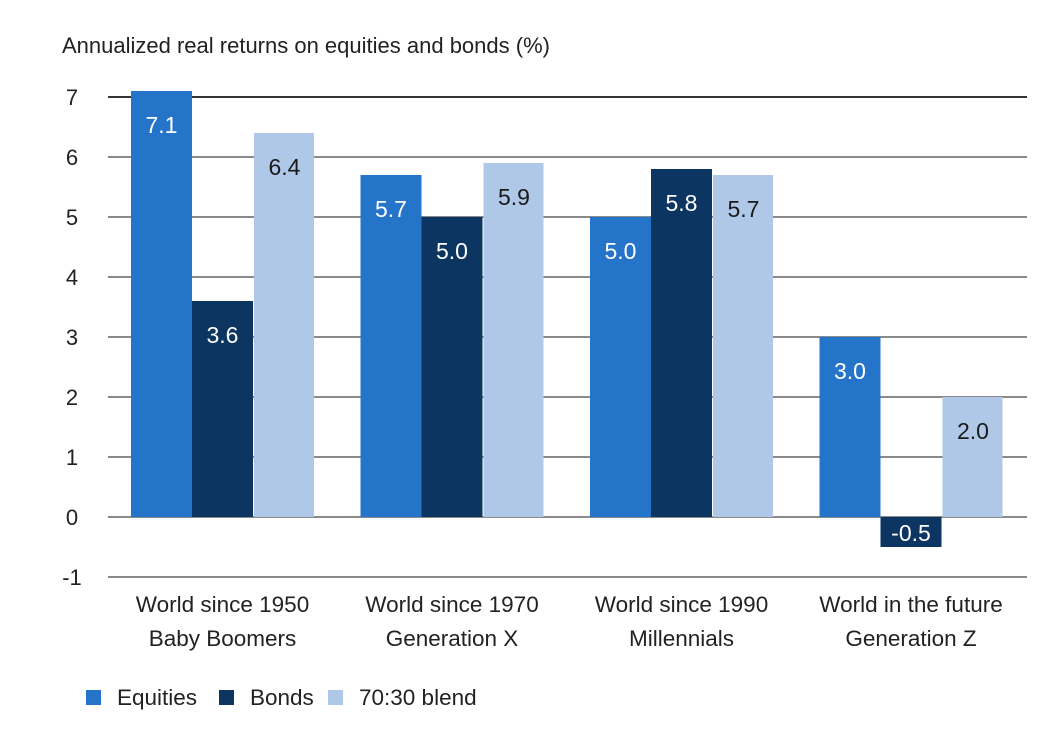 The height and width of the screenshot is (735, 1050). I want to click on y-tick-label: 7, so click(72, 97).